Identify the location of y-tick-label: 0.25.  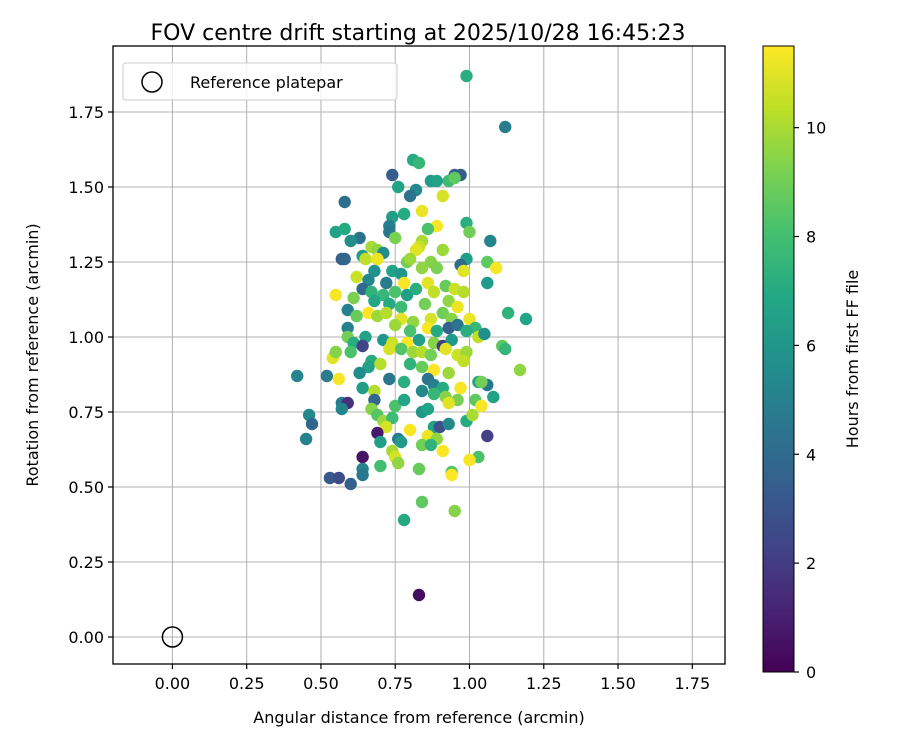
(86, 562).